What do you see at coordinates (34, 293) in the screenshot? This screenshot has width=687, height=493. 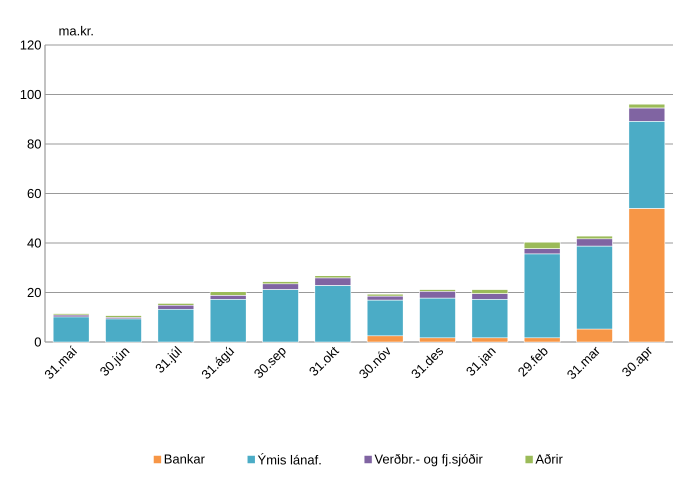 I see `y-tick-label: 20` at bounding box center [34, 293].